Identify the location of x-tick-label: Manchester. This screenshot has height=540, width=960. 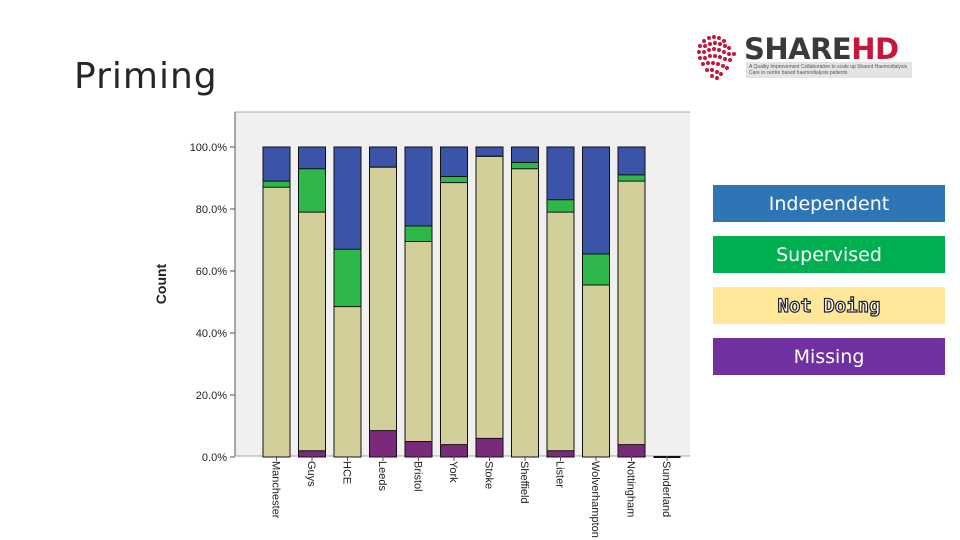
(276, 490).